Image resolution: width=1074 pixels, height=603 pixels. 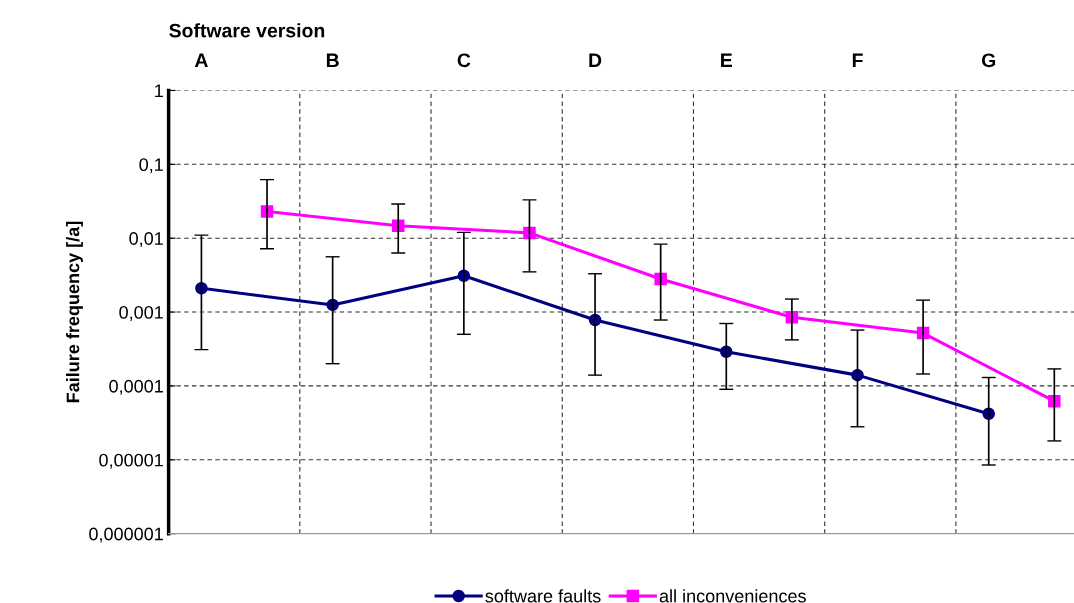 I want to click on x-tick-label: C, so click(x=464, y=60).